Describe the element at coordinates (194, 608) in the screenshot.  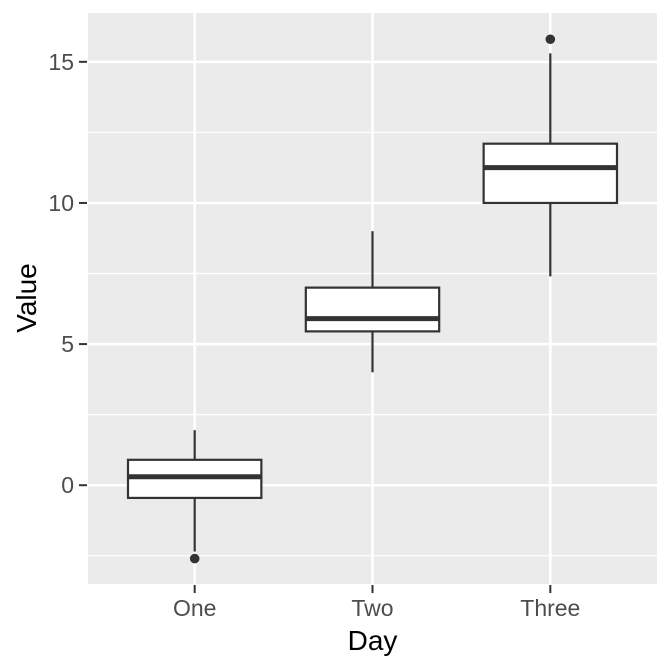
I see `x-tick-label-one: One` at that location.